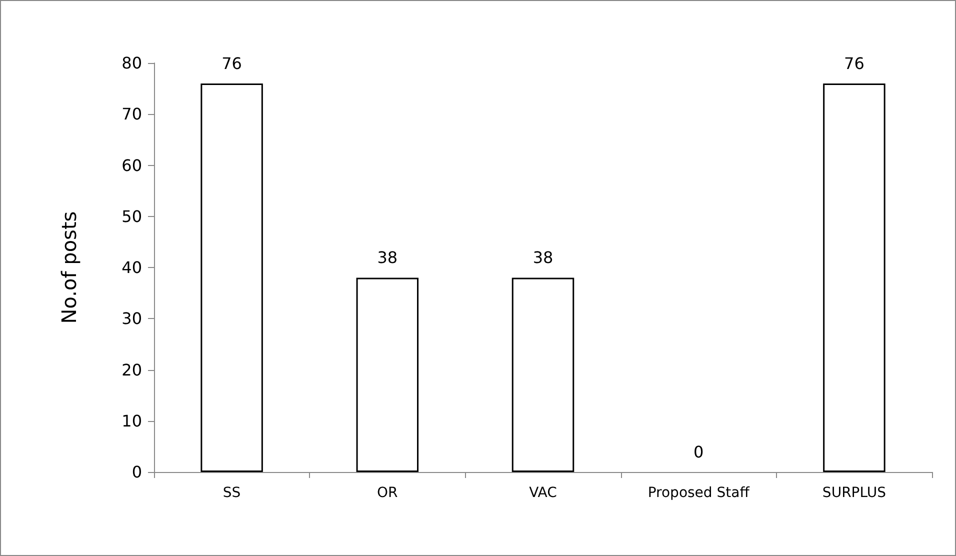  What do you see at coordinates (132, 318) in the screenshot?
I see `y-tick-label: 30` at bounding box center [132, 318].